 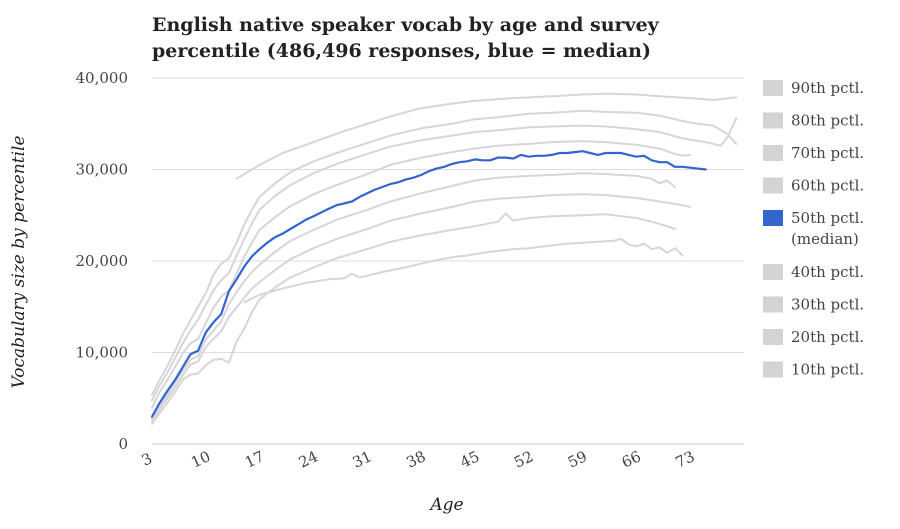 I want to click on y-tick-label: 30,000, so click(x=102, y=170).